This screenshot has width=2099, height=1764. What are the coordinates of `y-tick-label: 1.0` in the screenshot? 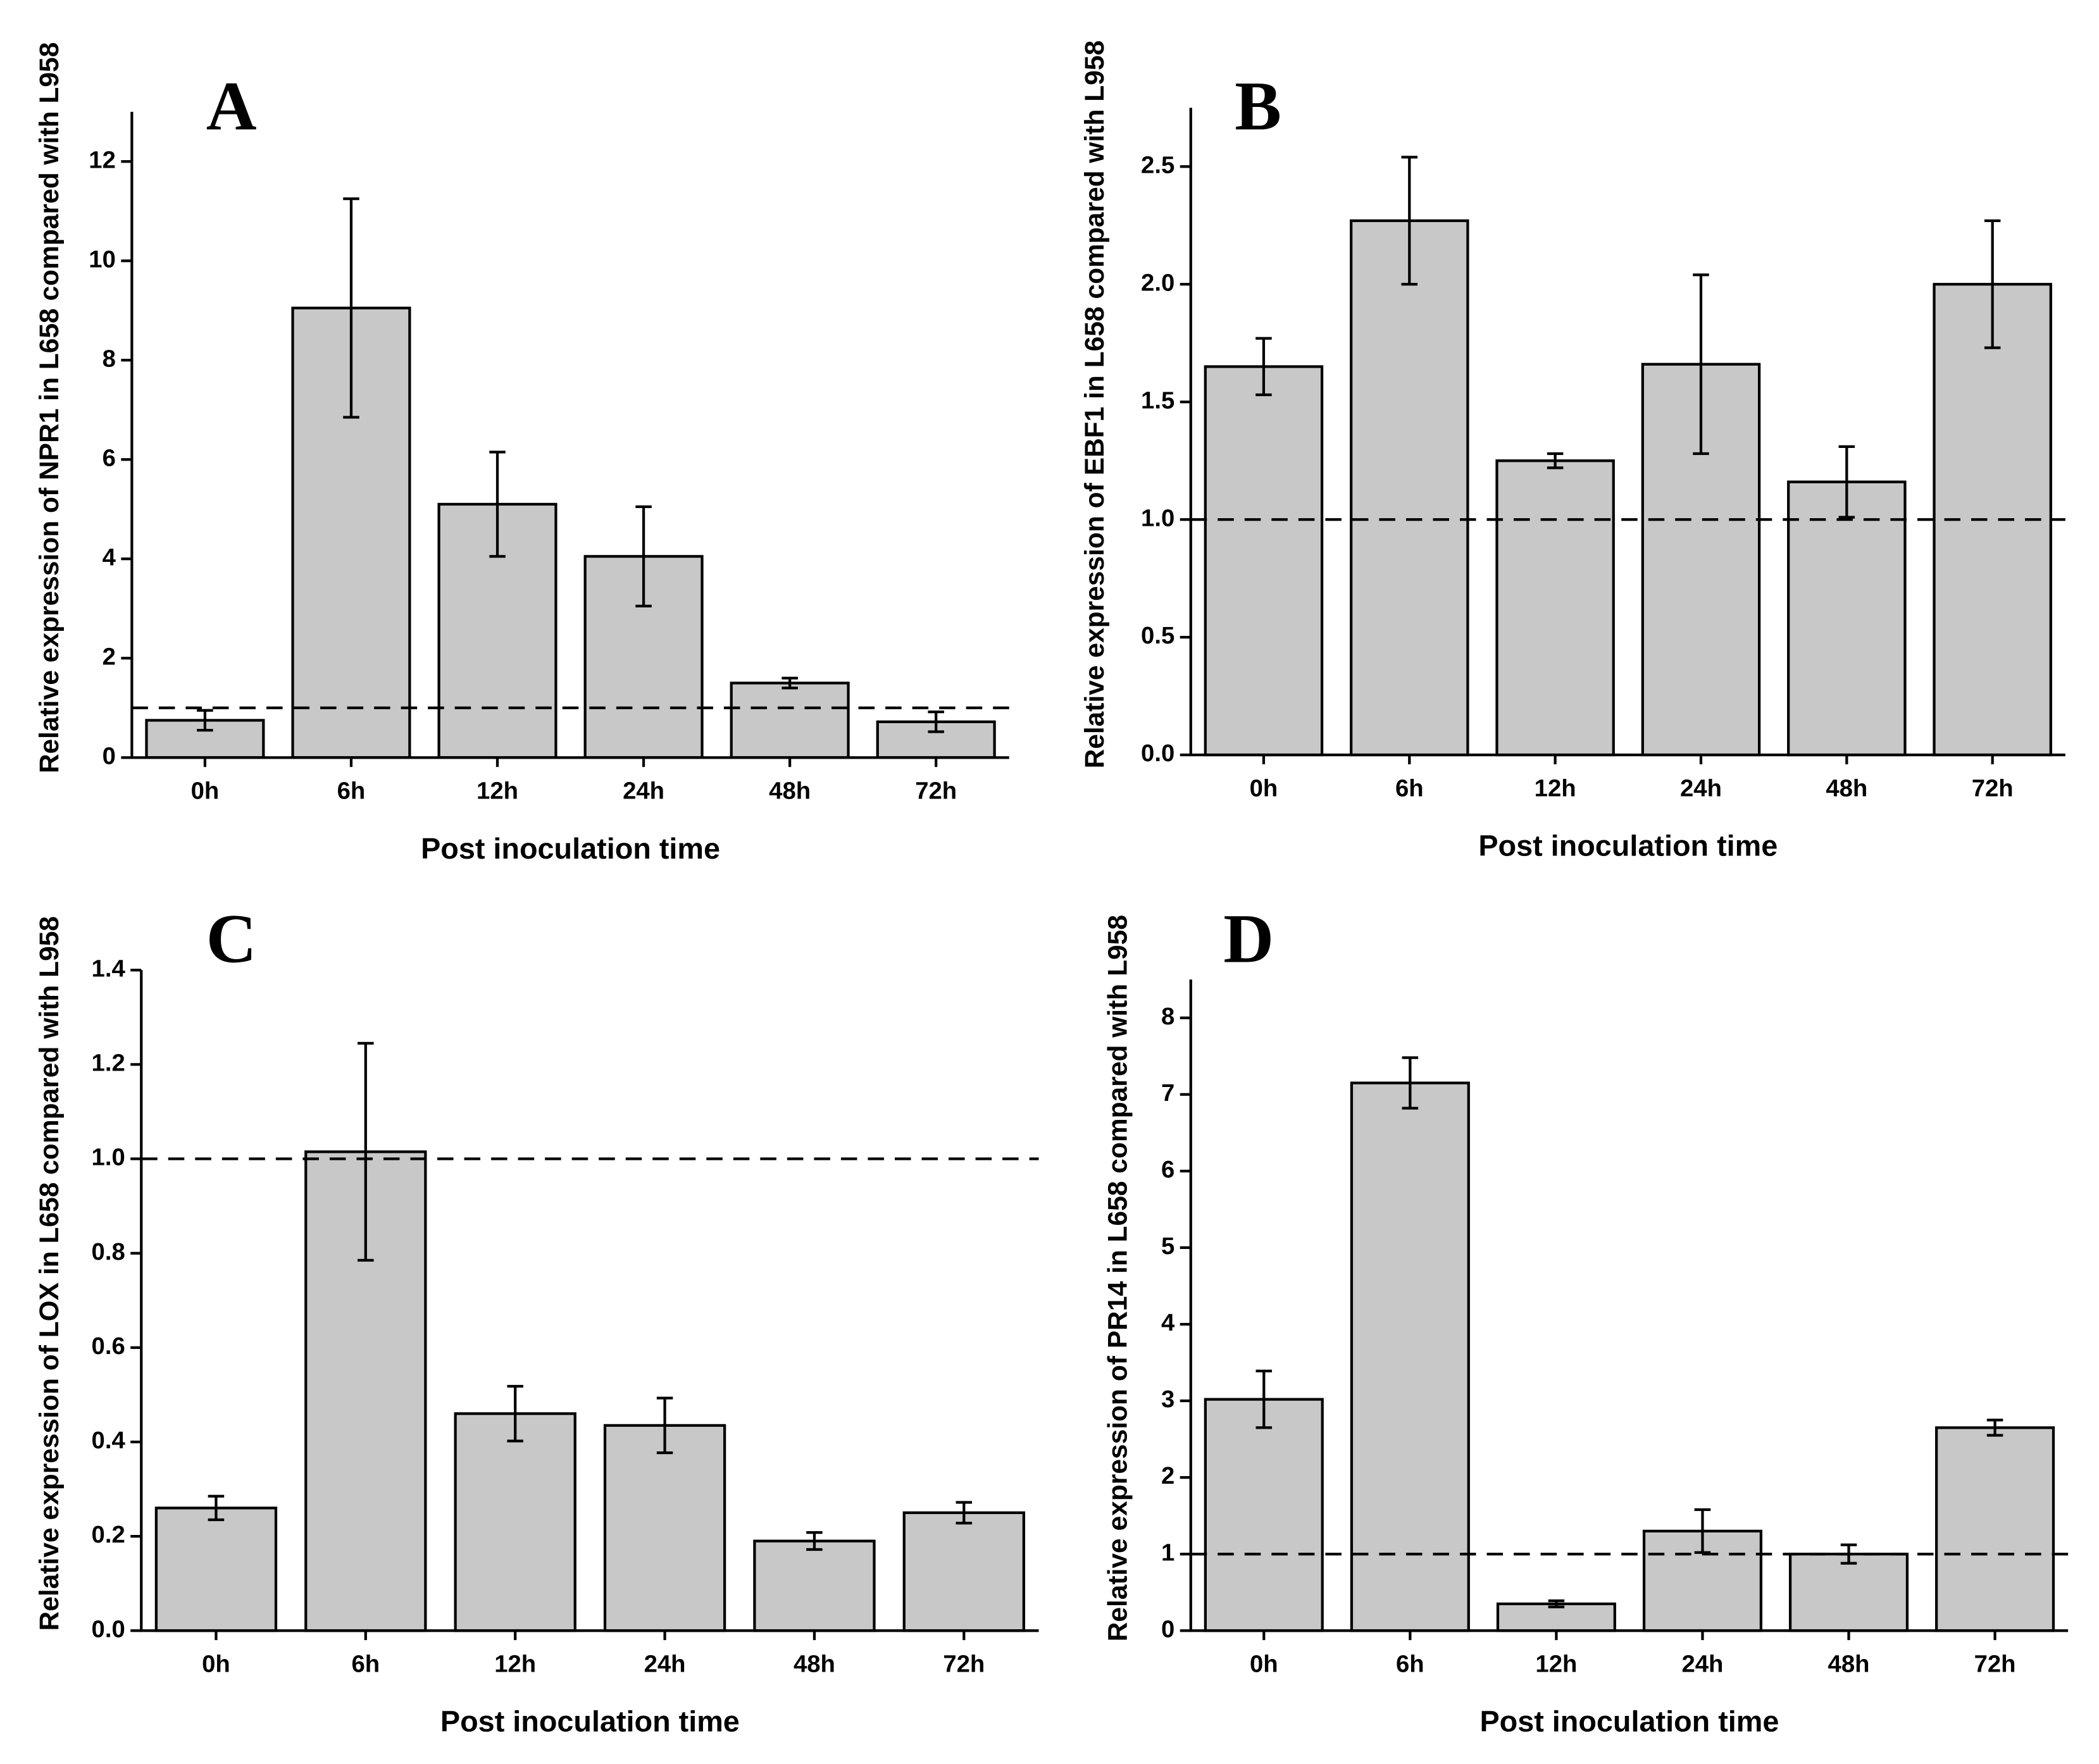 It's located at (1157, 517).